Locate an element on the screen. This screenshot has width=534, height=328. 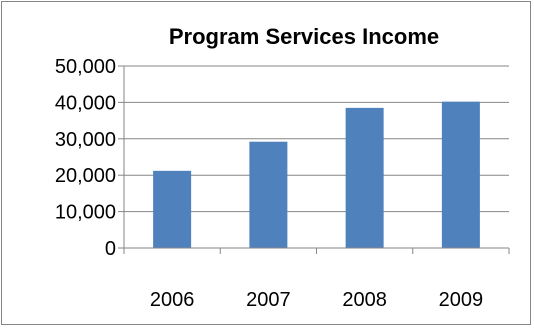
x-tick-label: 2006 is located at coordinates (172, 300).